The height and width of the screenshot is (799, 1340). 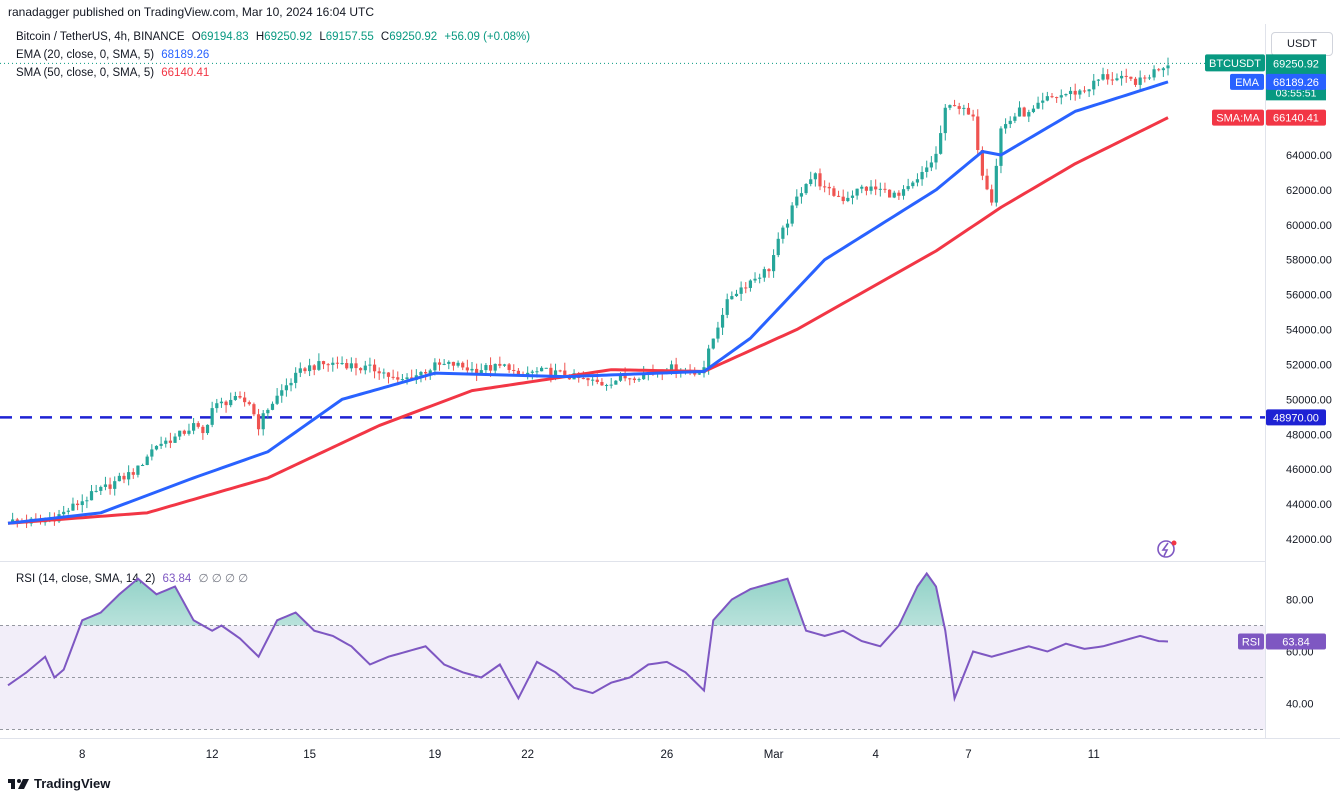 I want to click on last-price-change: +60.33%, so click(x=1296, y=79).